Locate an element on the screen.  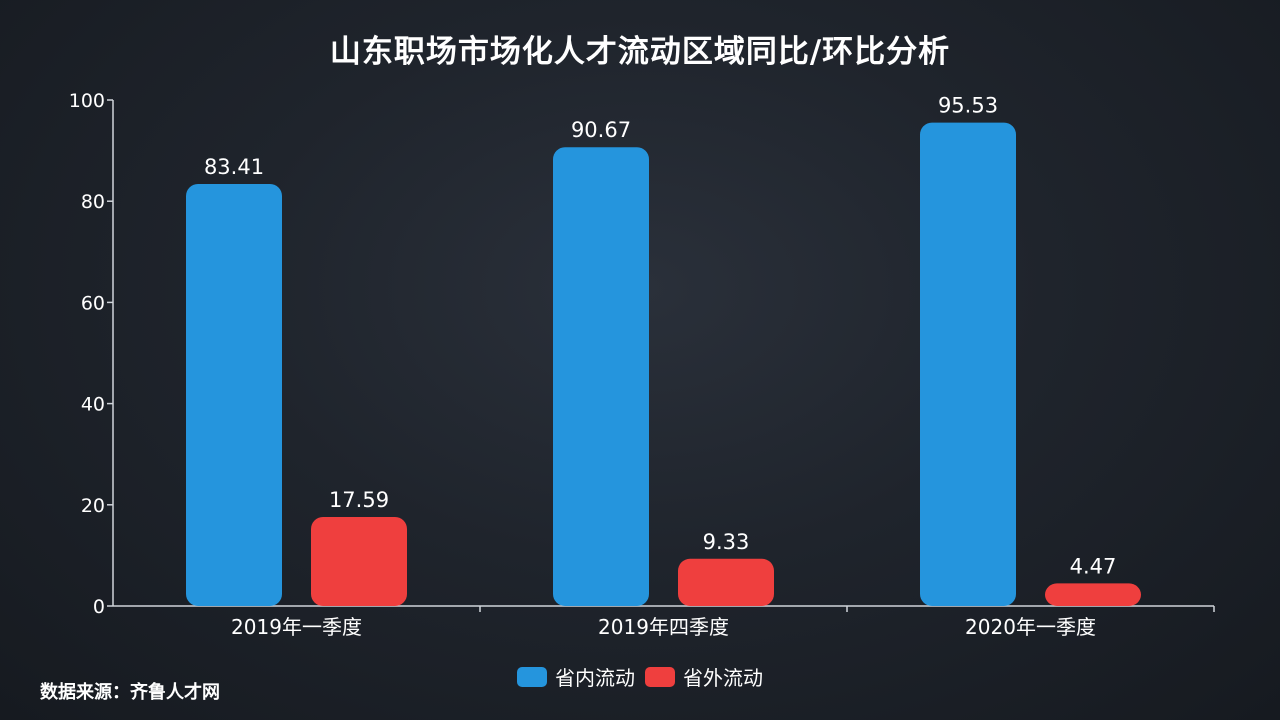
data-label-series-0-1: 90.67 is located at coordinates (601, 130).